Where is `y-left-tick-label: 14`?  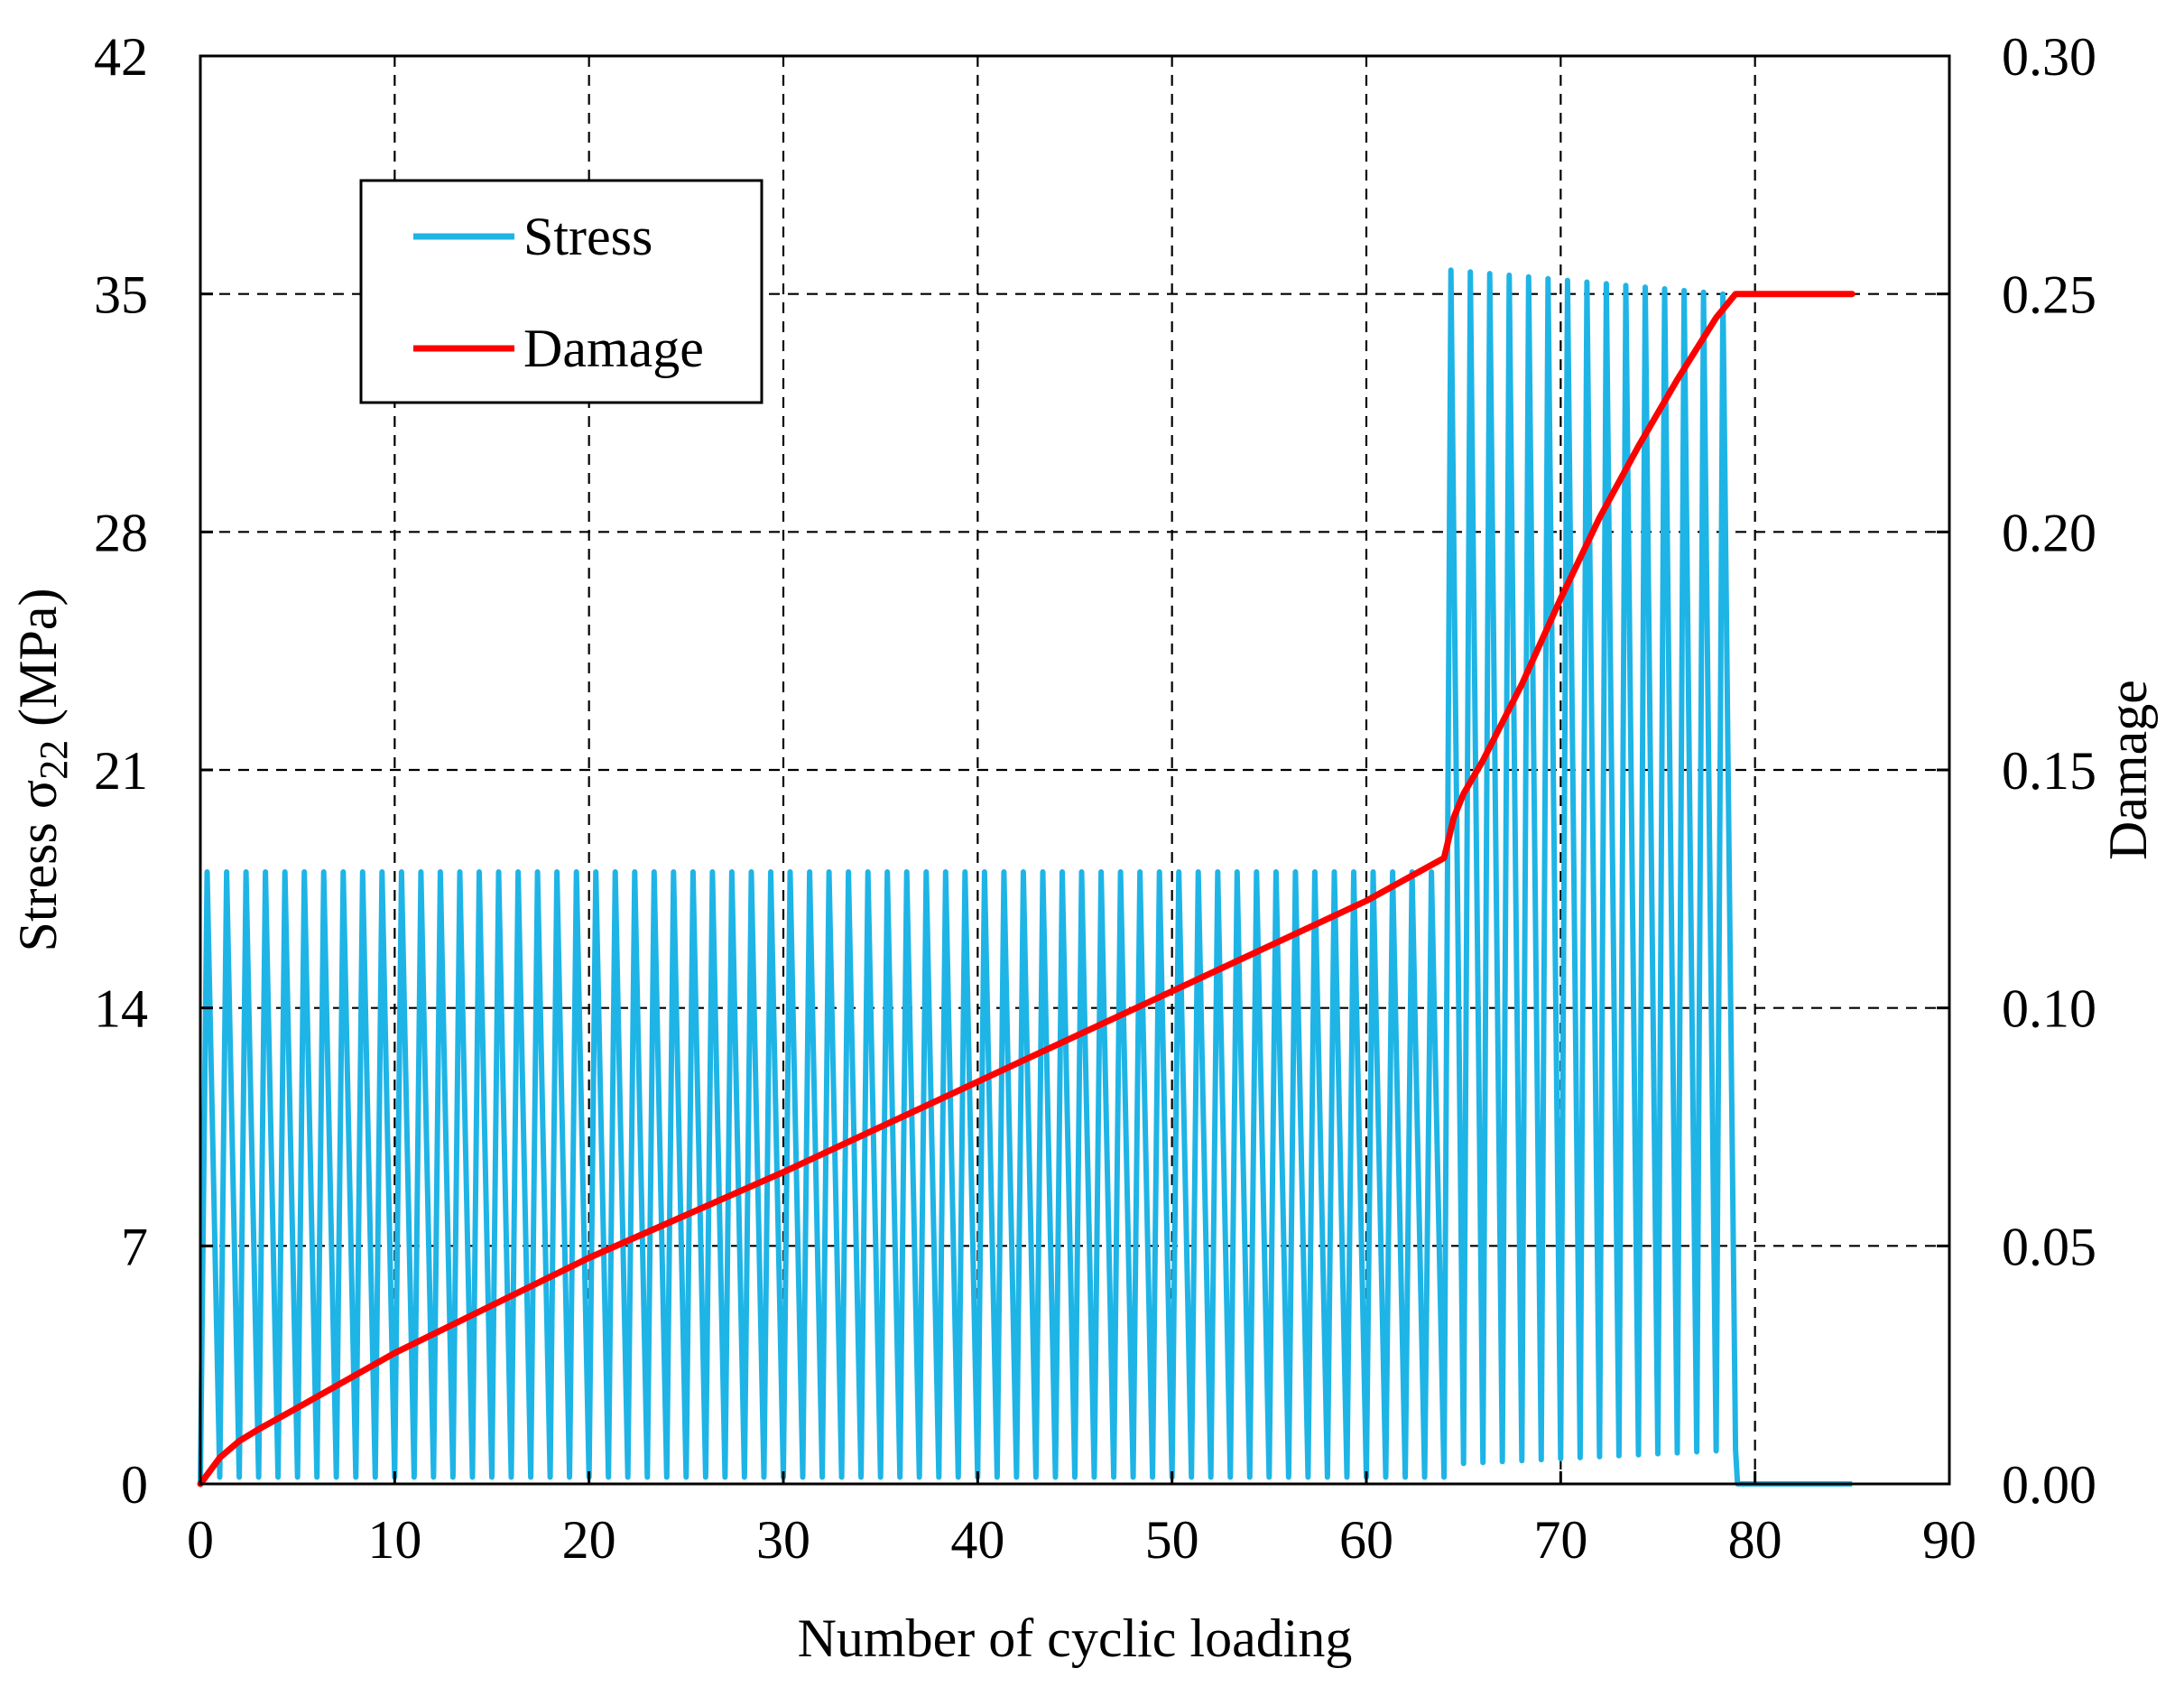 y-left-tick-label: 14 is located at coordinates (121, 1009).